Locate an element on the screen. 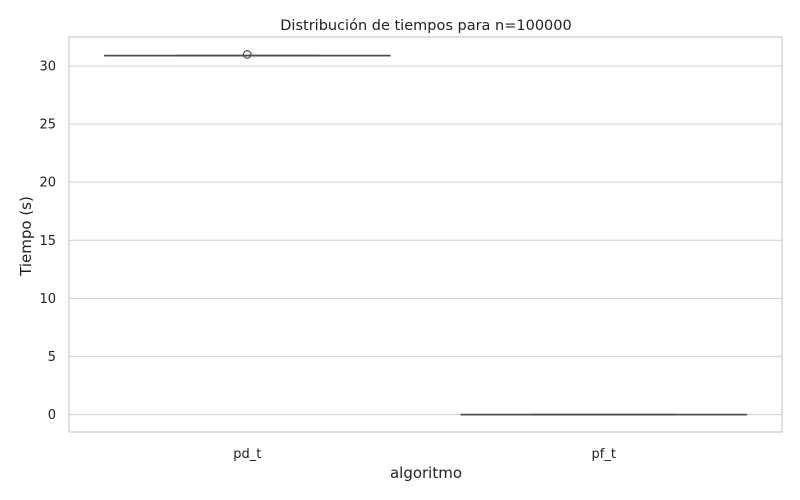  y-axis-title: Tiempo (s) is located at coordinates (26, 236).